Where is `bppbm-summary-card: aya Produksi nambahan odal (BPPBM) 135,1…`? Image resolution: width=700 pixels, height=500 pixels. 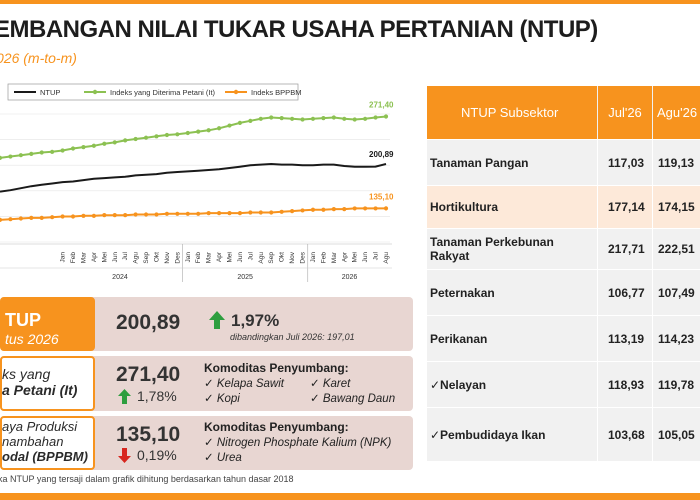
bppbm-summary-card: aya Produksi nambahan odal (BPPBM) 135,1… is located at coordinates (206, 443).